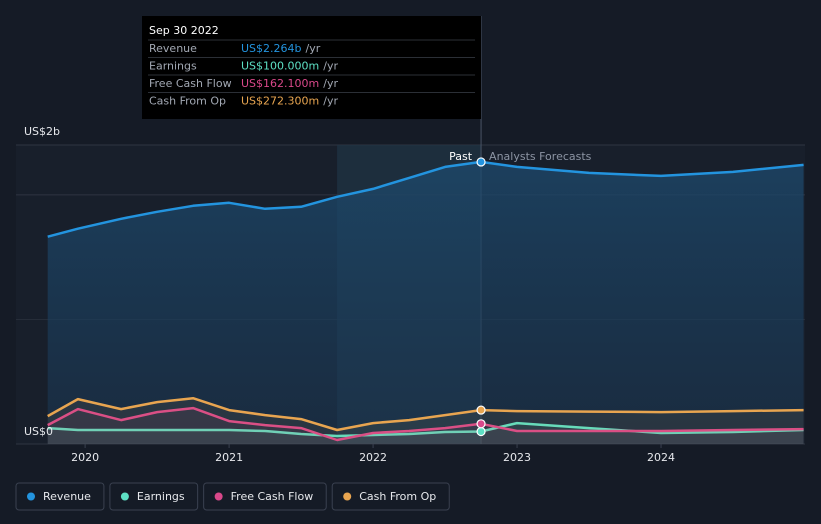 The image size is (821, 524). Describe the element at coordinates (161, 496) in the screenshot. I see `legend-label: Earnings` at that location.